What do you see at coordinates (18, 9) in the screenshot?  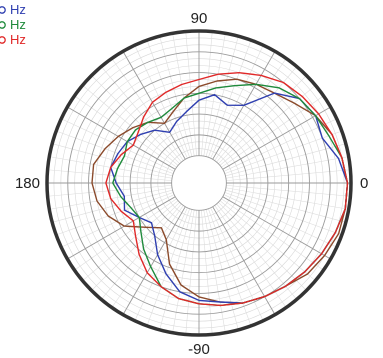 I see `legend-label-2: Hz` at bounding box center [18, 9].